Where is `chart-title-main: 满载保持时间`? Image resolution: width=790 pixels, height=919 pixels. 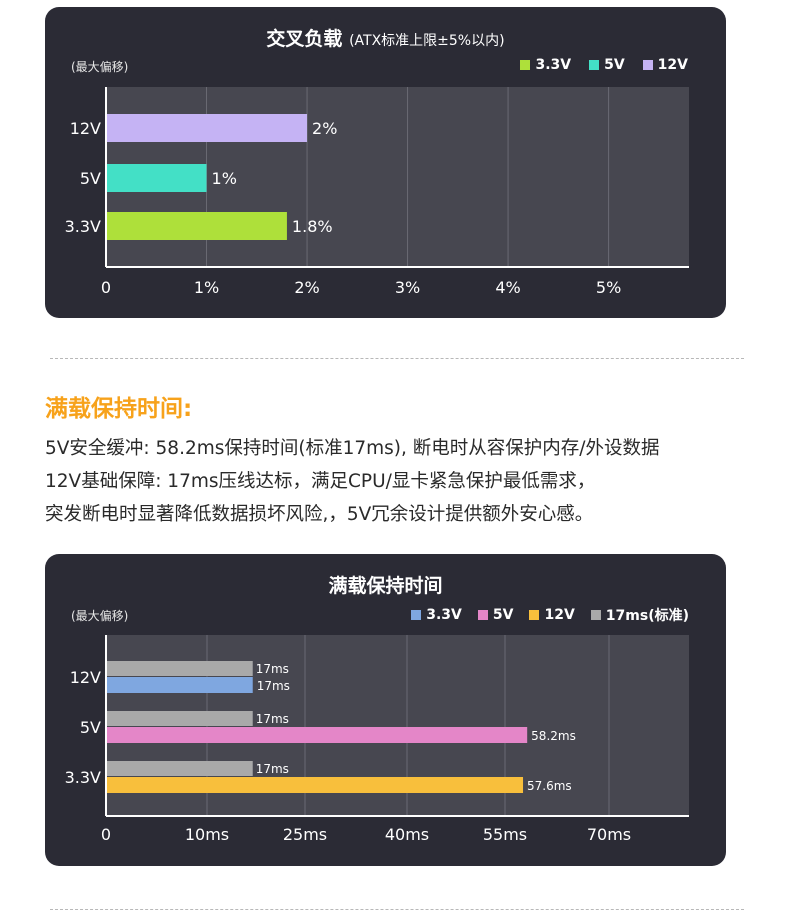 chart-title-main: 满载保持时间 is located at coordinates (385, 586).